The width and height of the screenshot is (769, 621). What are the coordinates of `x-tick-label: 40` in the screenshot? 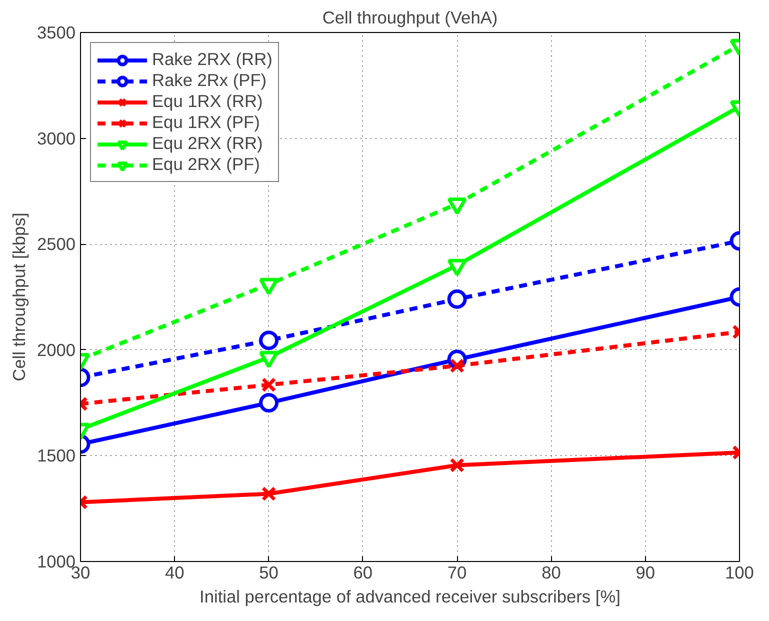 It's located at (174, 572).